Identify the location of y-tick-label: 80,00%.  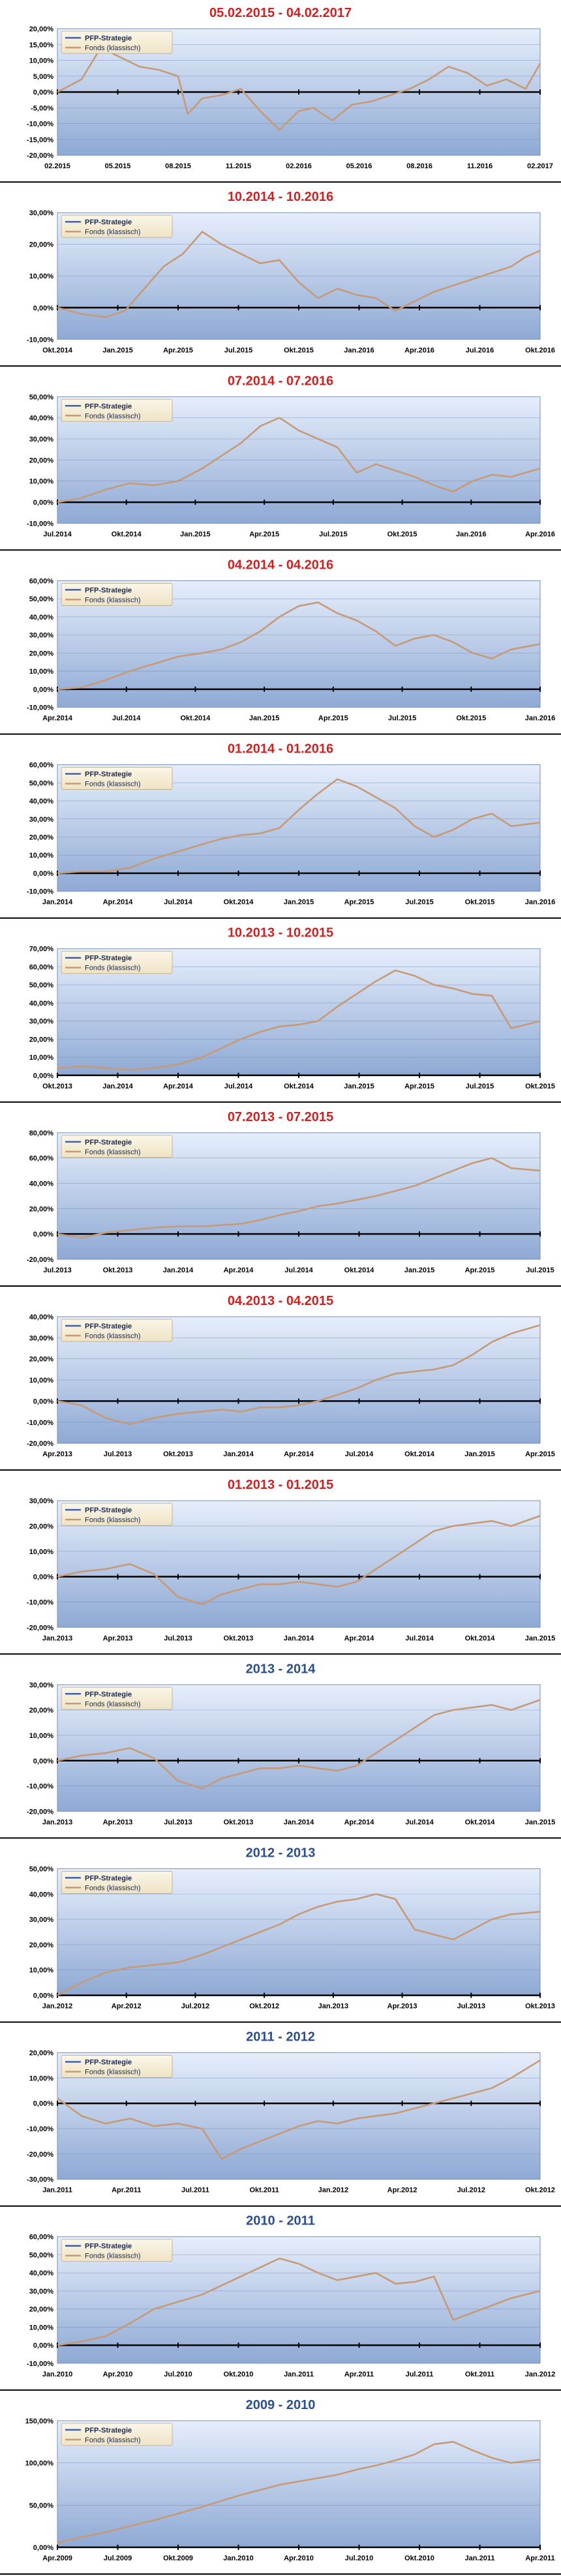
(41, 1133).